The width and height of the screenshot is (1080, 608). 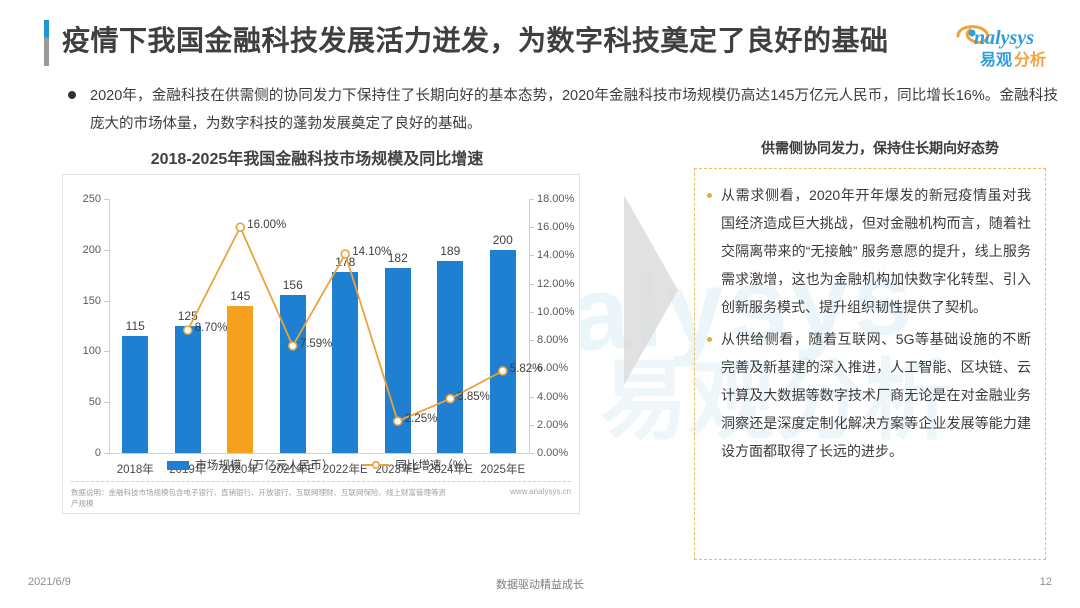 What do you see at coordinates (135, 326) in the screenshot?
I see `bar-value-label: 115` at bounding box center [135, 326].